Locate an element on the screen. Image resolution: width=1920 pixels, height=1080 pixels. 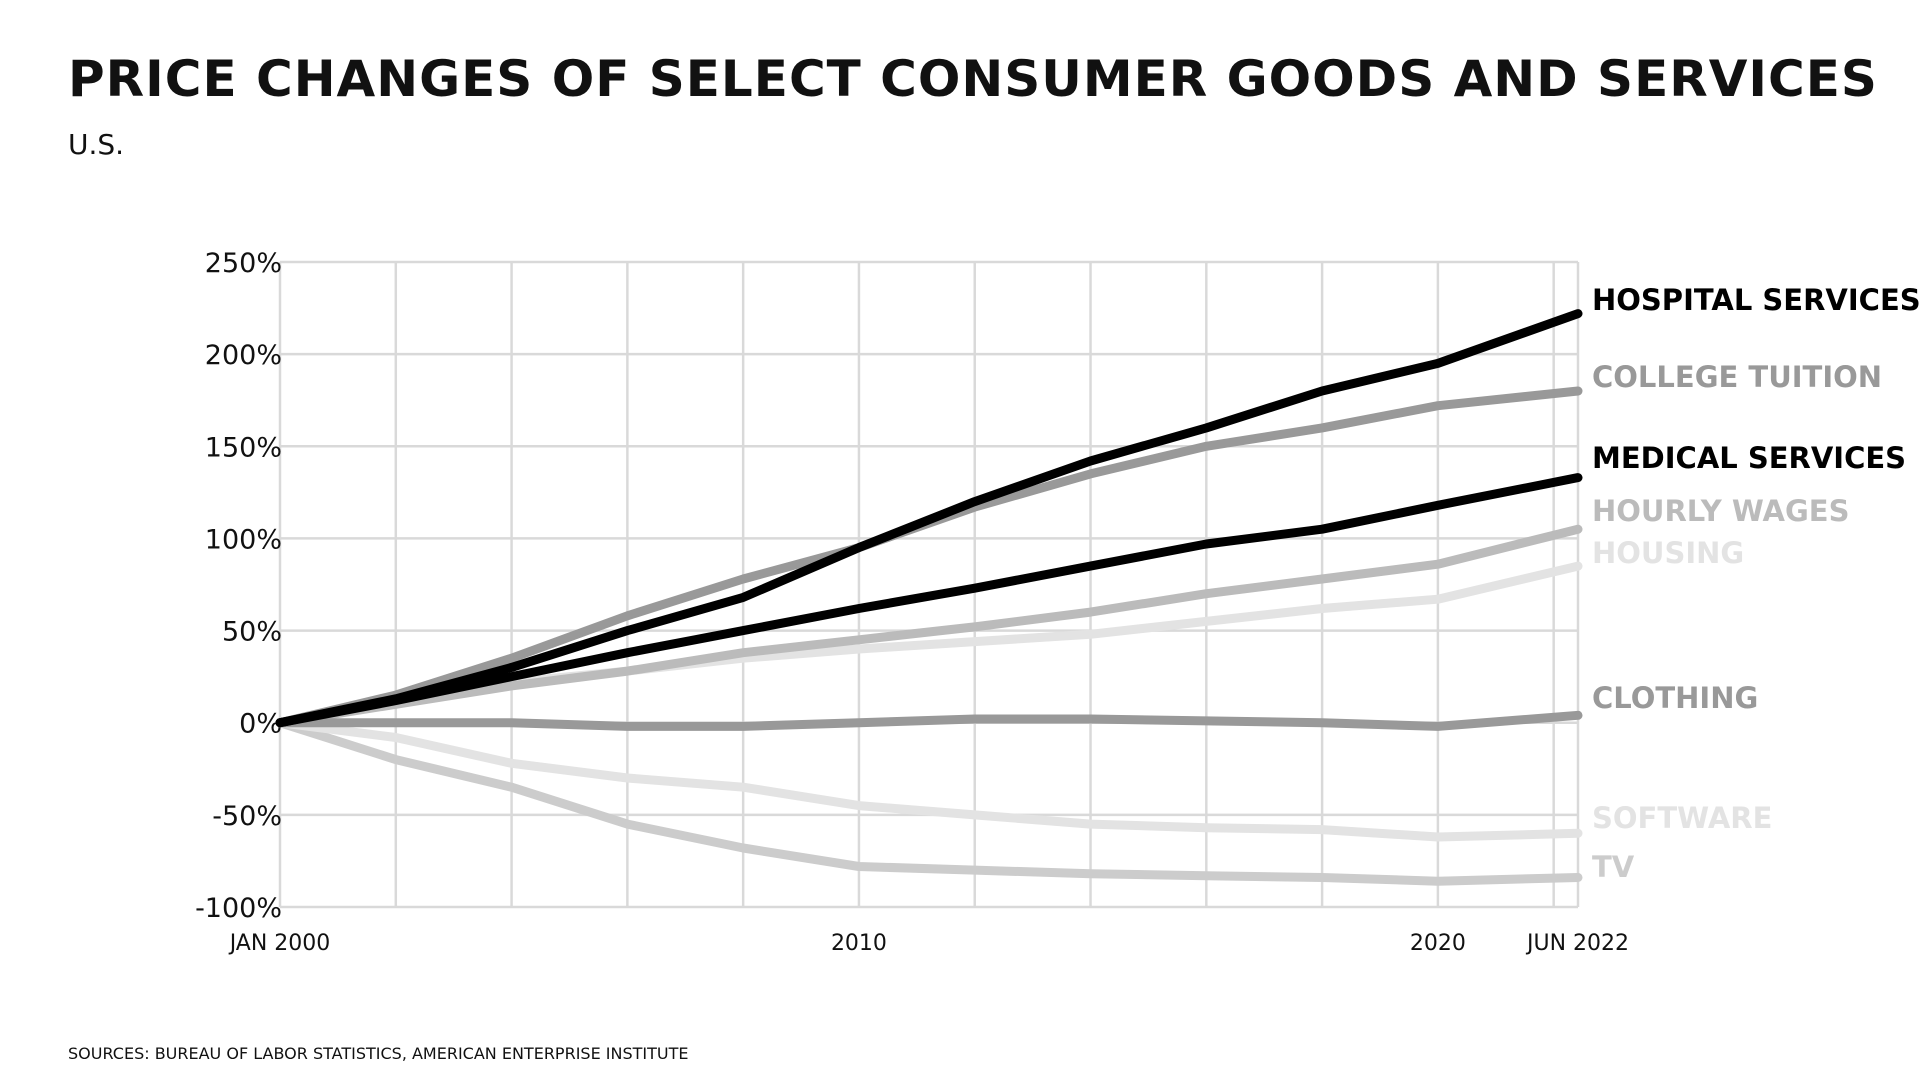
series-label-hourly-wages: HOURLY WAGES is located at coordinates (1721, 511).